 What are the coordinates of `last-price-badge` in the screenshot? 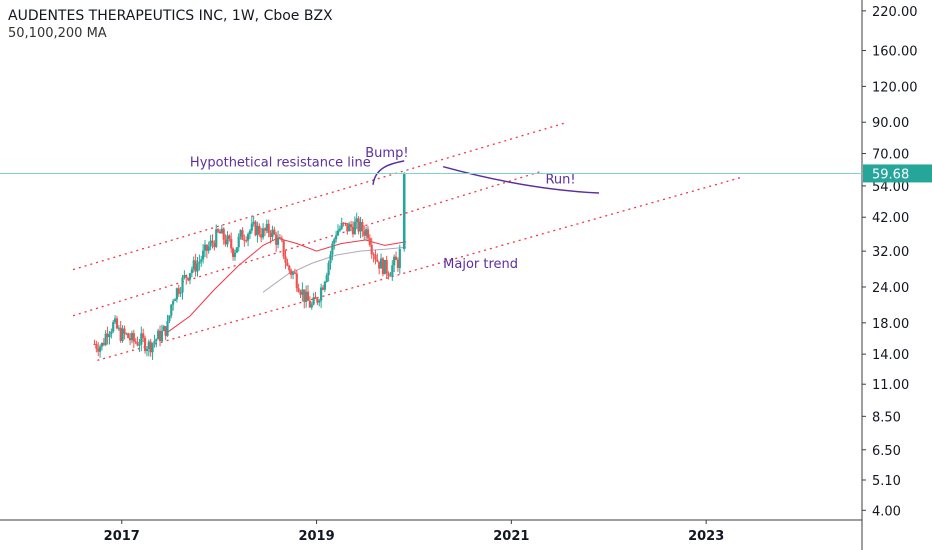 It's located at (897, 173).